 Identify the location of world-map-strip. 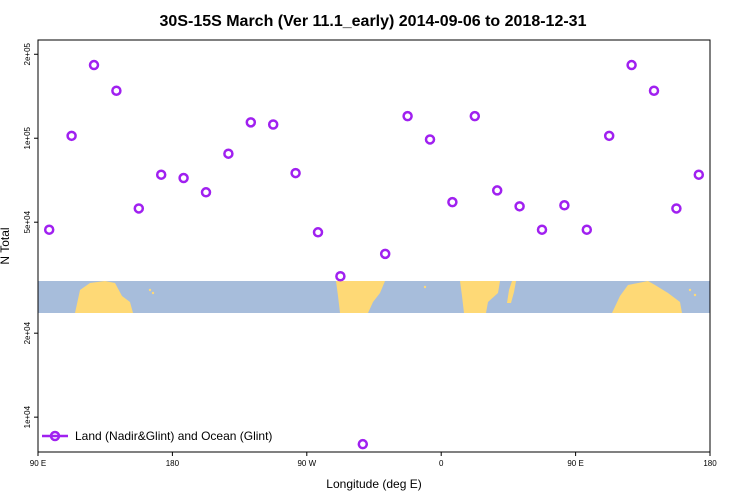
(374, 297).